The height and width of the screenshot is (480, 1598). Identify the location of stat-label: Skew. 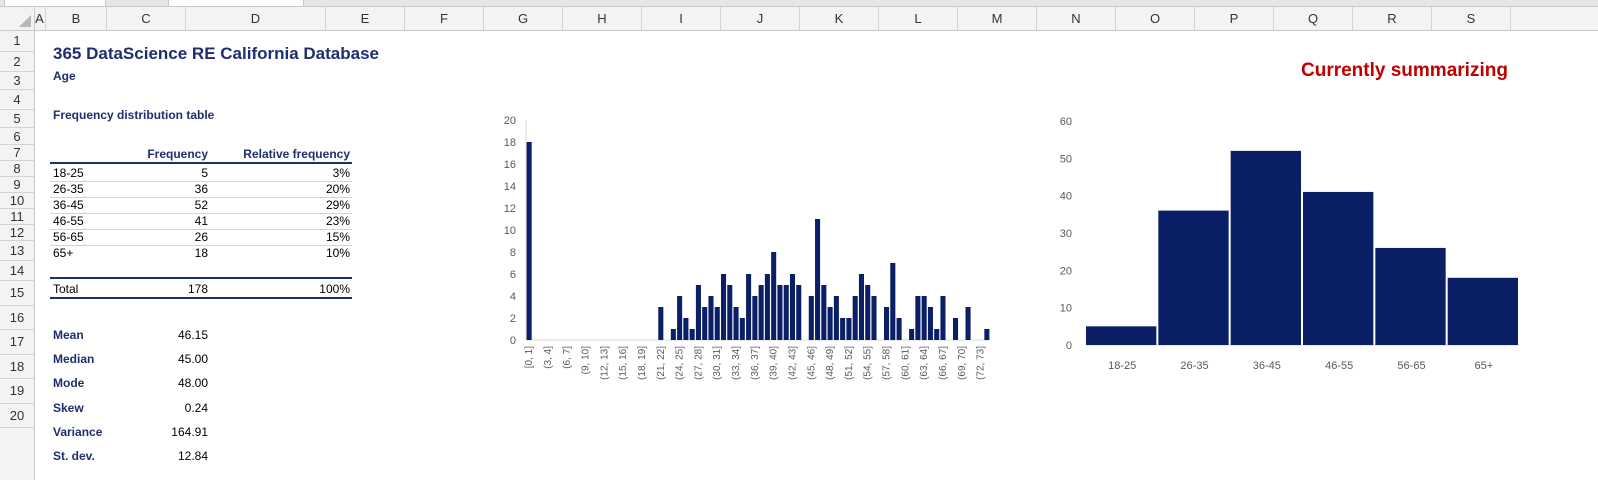
(68, 408).